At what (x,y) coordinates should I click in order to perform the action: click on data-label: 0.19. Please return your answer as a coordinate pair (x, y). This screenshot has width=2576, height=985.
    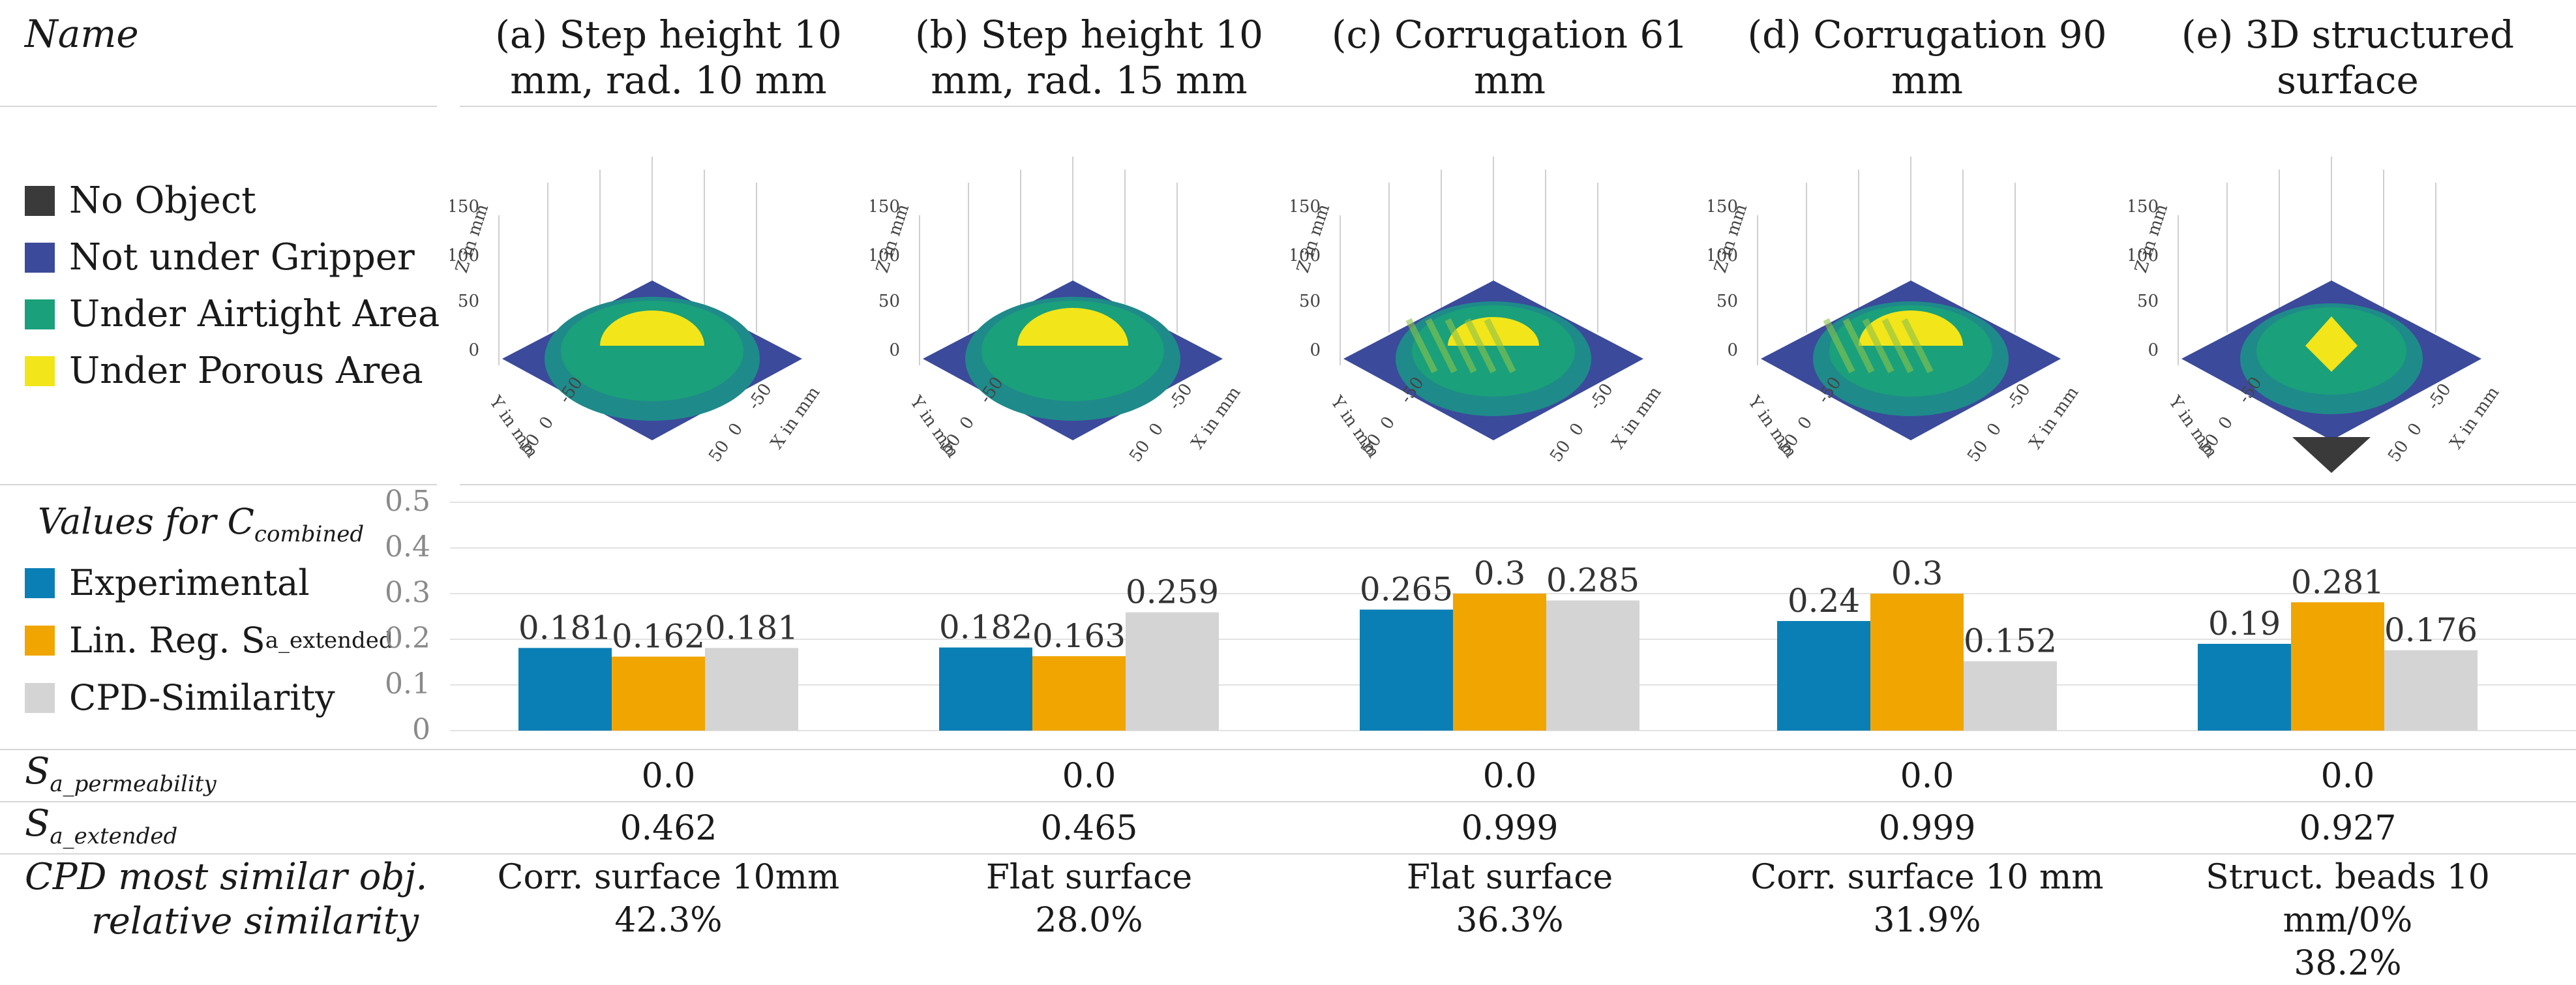
    Looking at the image, I should click on (2244, 624).